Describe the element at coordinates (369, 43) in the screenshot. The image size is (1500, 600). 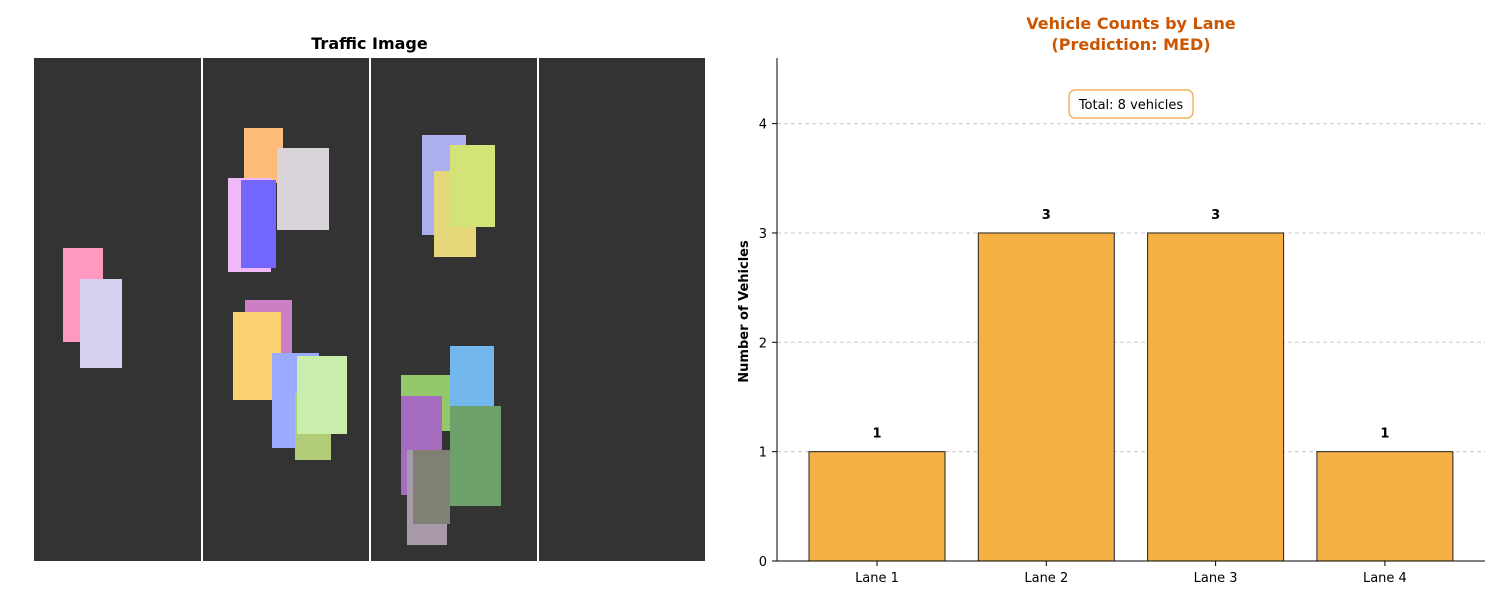
I see `traffic-image-title: Traffic Image` at that location.